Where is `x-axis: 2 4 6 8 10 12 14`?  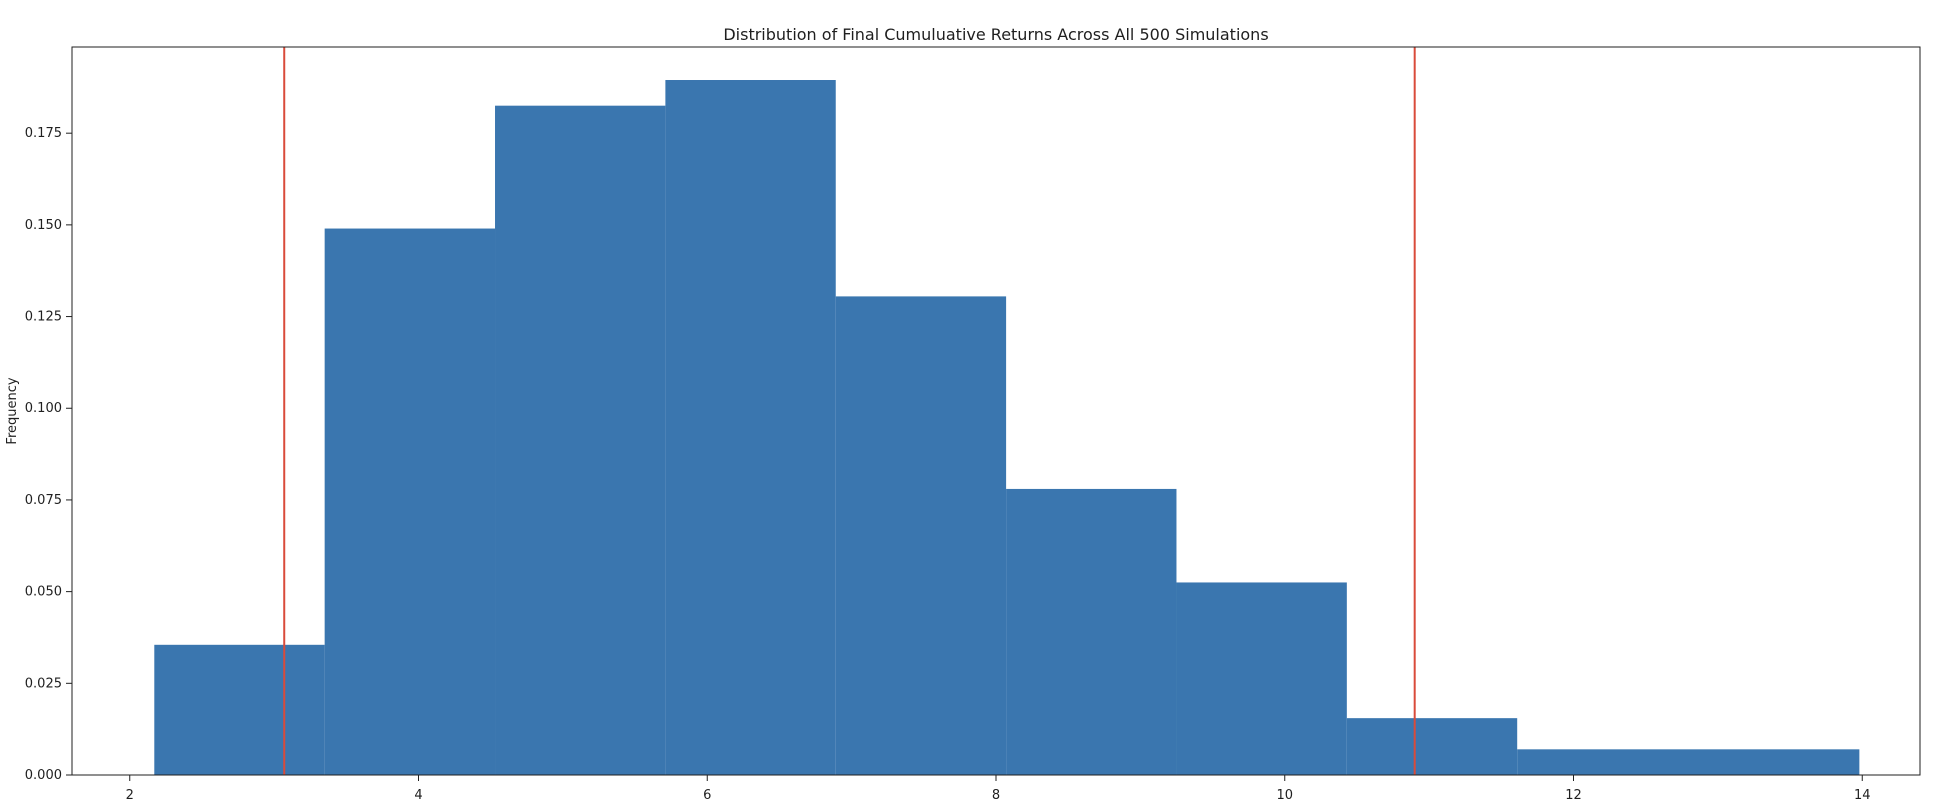
x-axis: 2 4 6 8 10 12 14 is located at coordinates (998, 789).